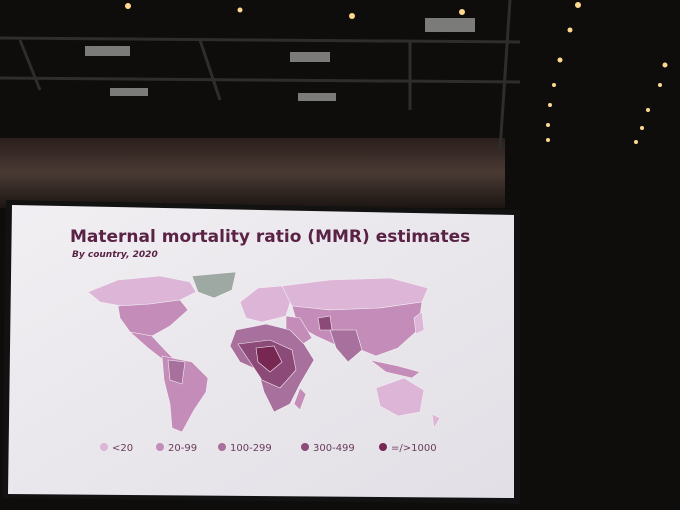  I want to click on slide-subtitle: By country, 2020, so click(115, 255).